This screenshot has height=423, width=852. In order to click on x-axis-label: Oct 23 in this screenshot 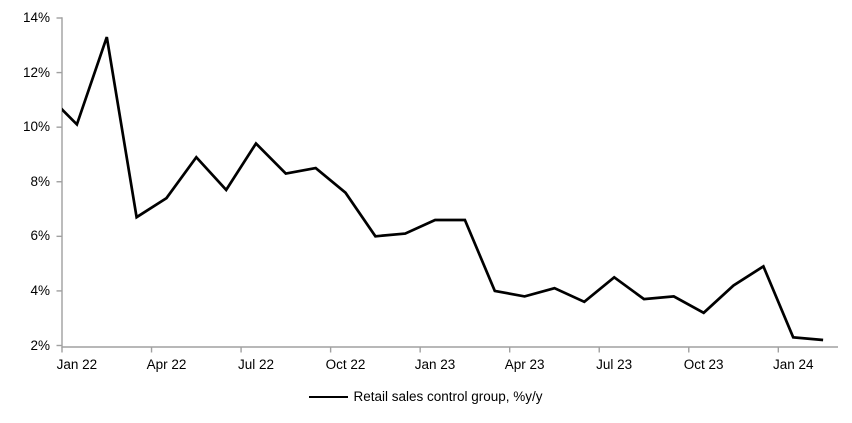, I will do `click(703, 364)`.